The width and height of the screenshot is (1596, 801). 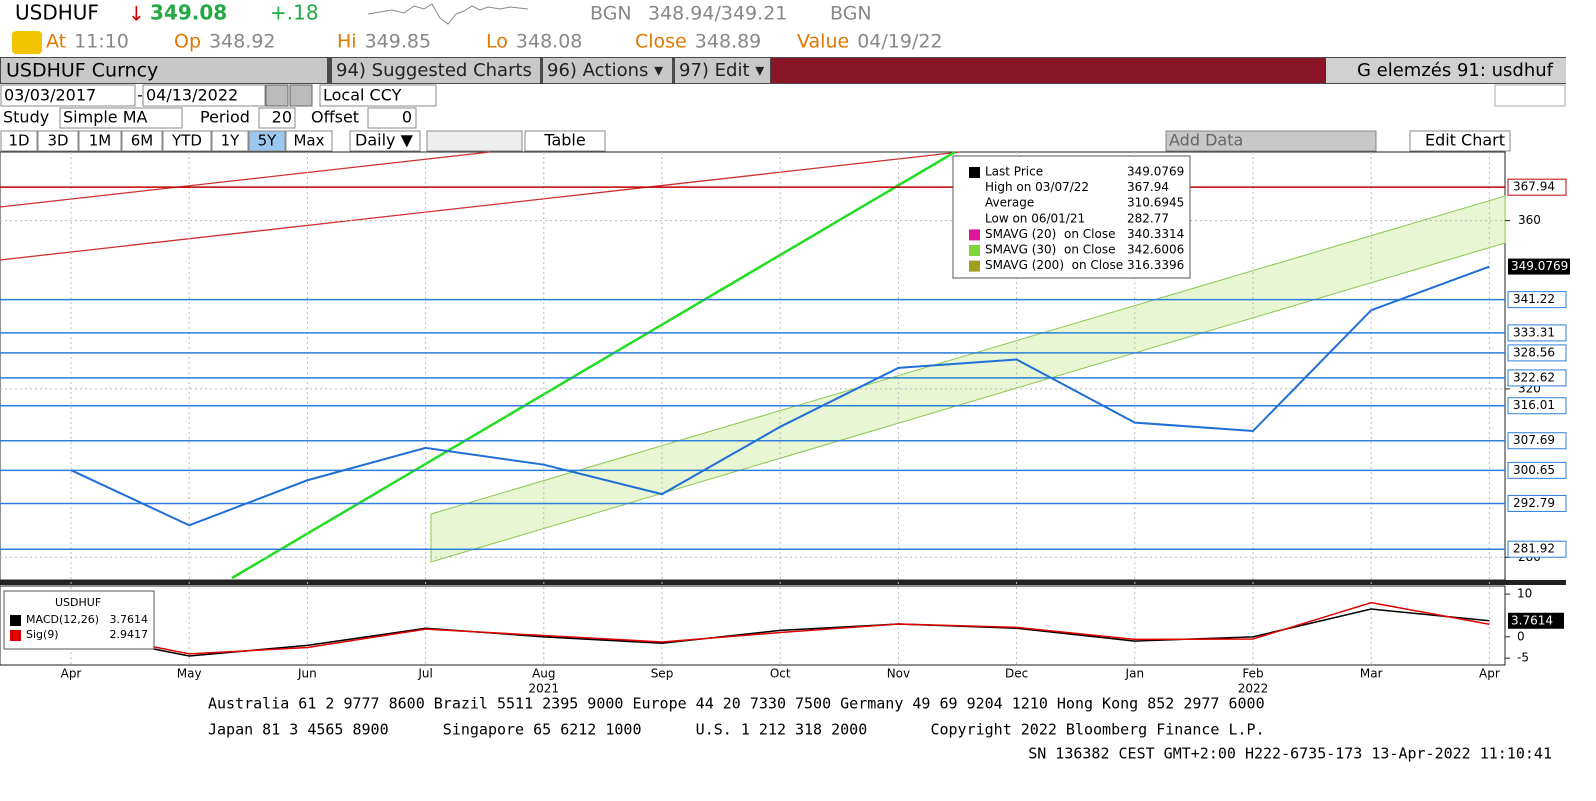 I want to click on field-label: Hi, so click(x=347, y=42).